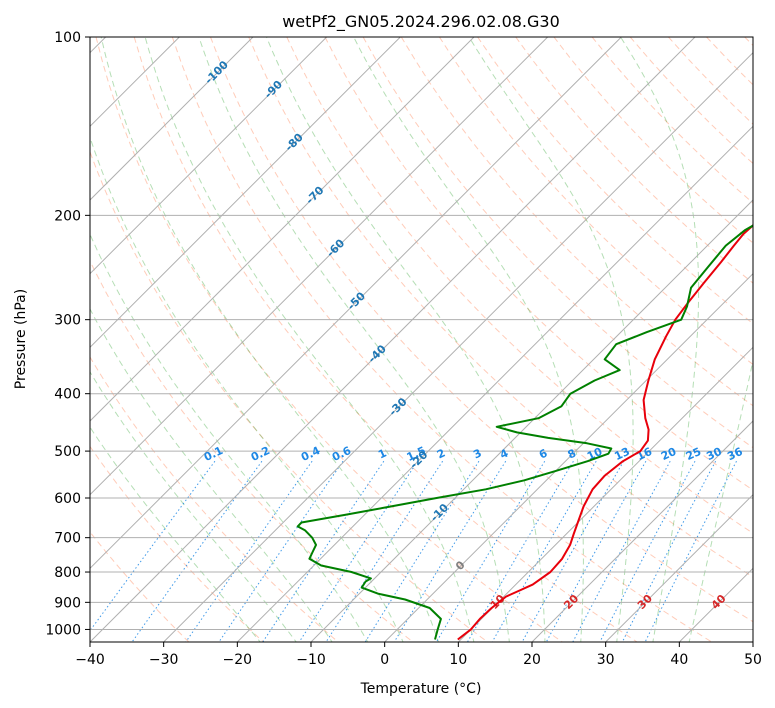  I want to click on x-tick-label: 50, so click(753, 660).